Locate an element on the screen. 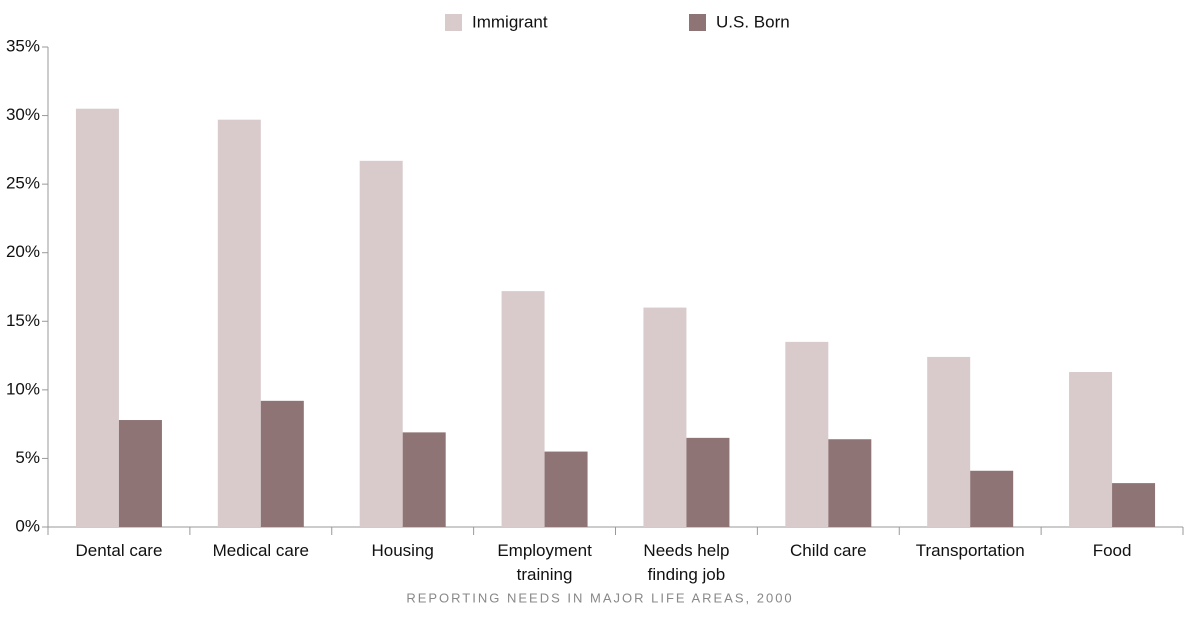 The width and height of the screenshot is (1203, 637). y-tick-label: 35% is located at coordinates (23, 45).